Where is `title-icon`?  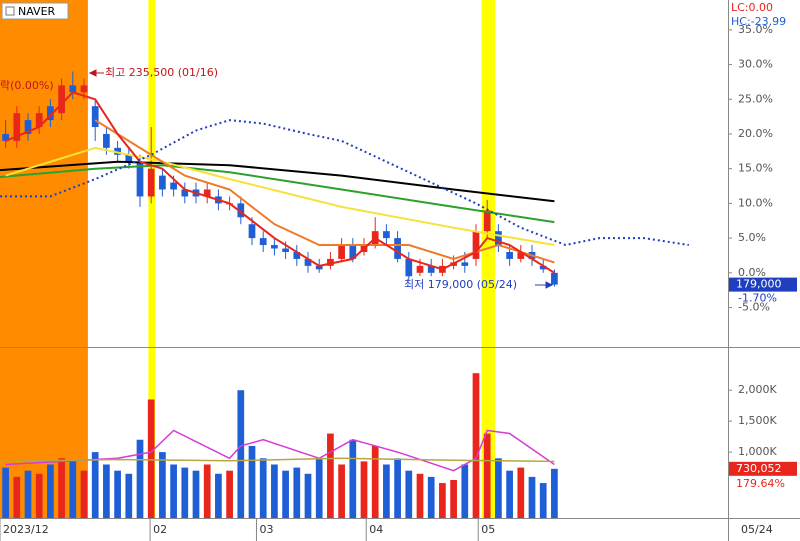 title-icon is located at coordinates (10, 11).